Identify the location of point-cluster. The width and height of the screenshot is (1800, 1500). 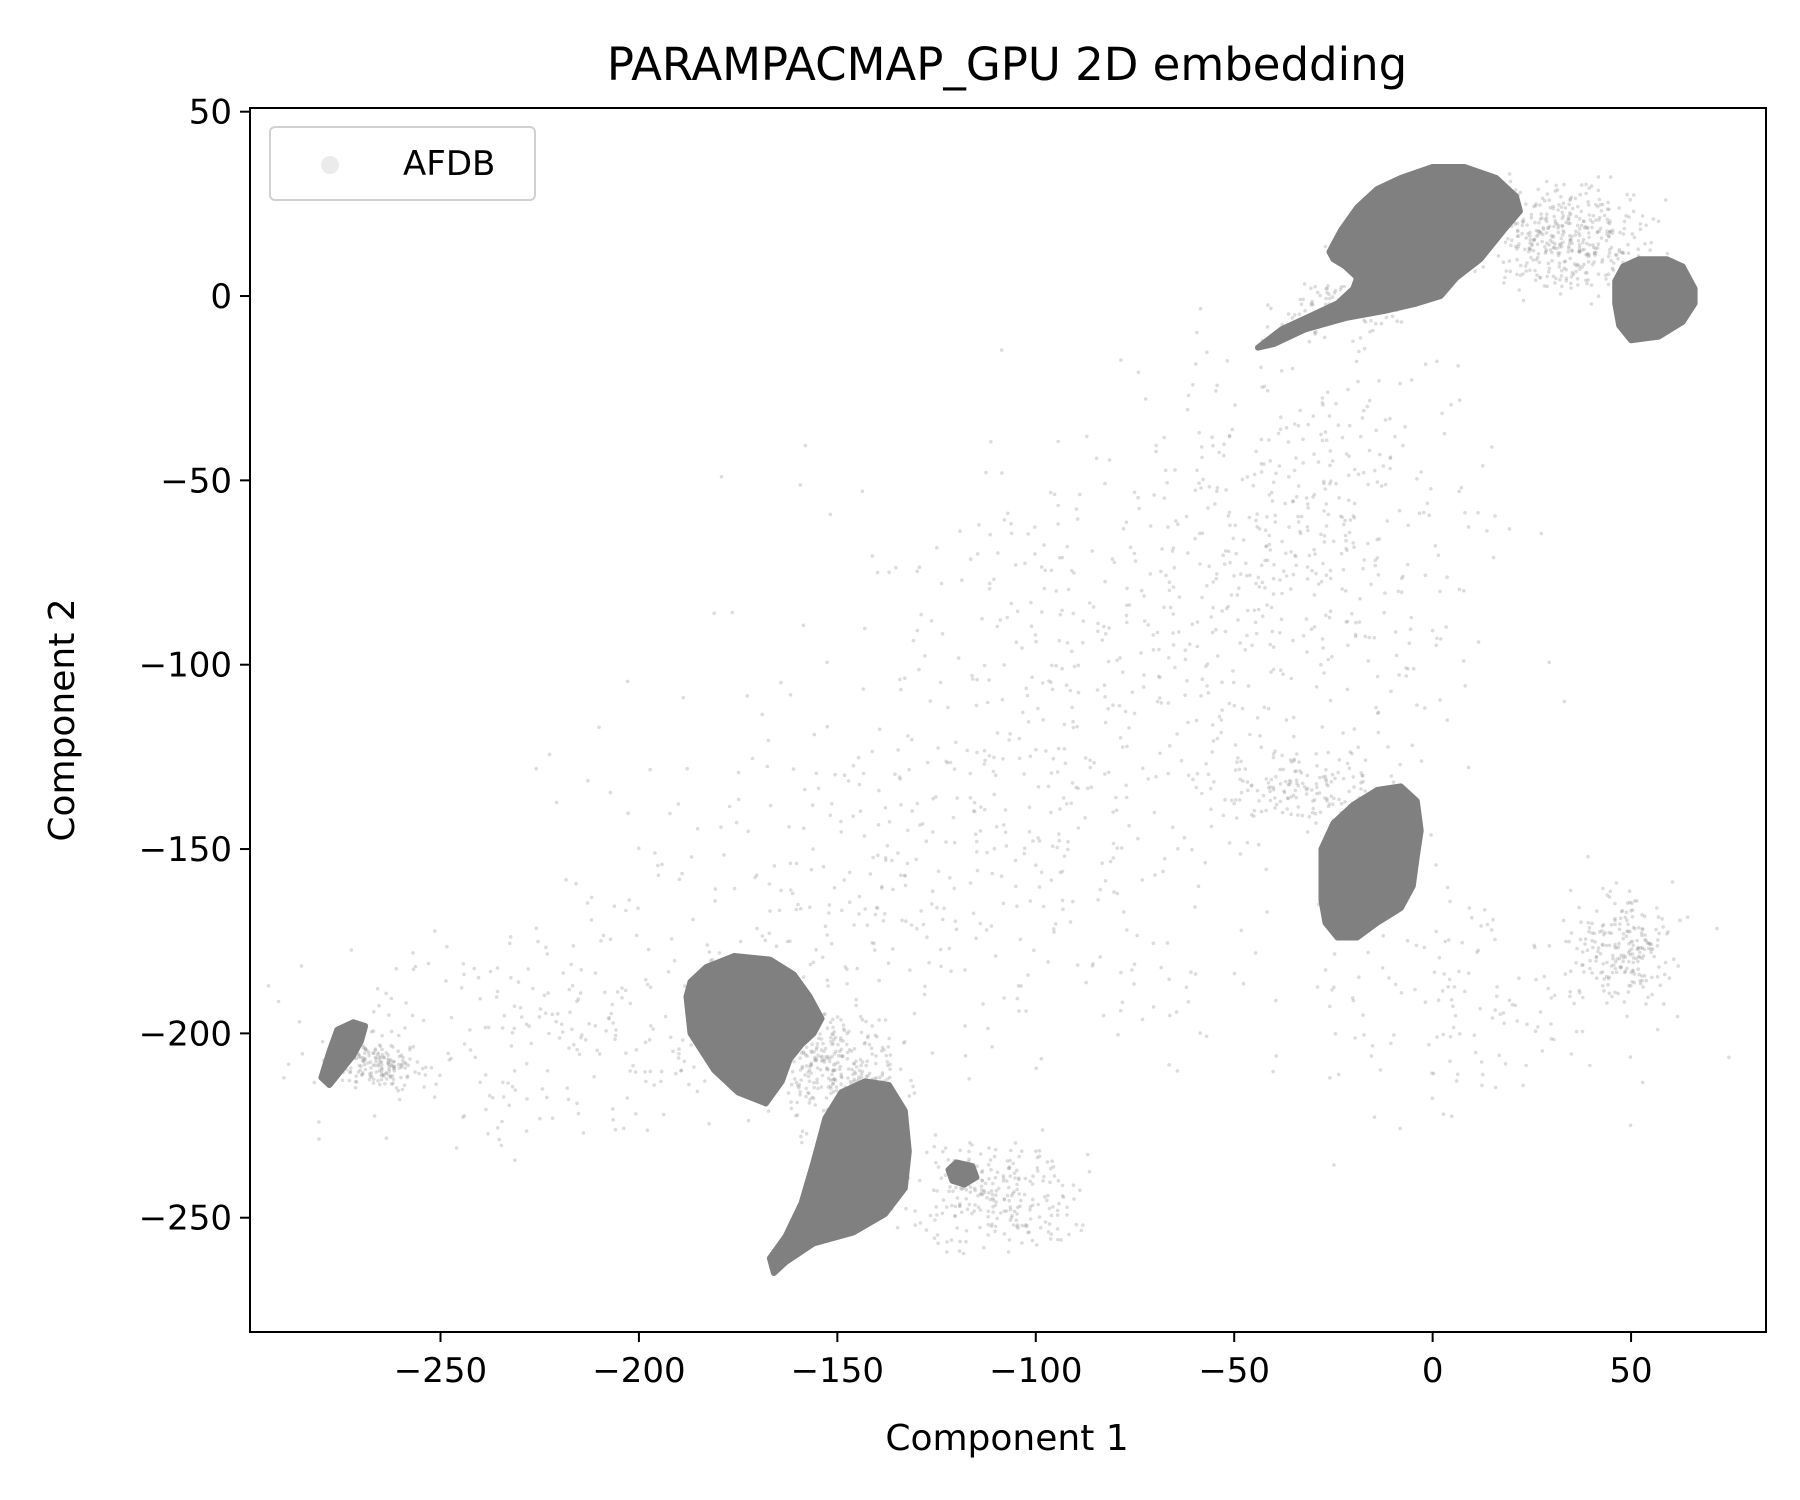
(962, 1173).